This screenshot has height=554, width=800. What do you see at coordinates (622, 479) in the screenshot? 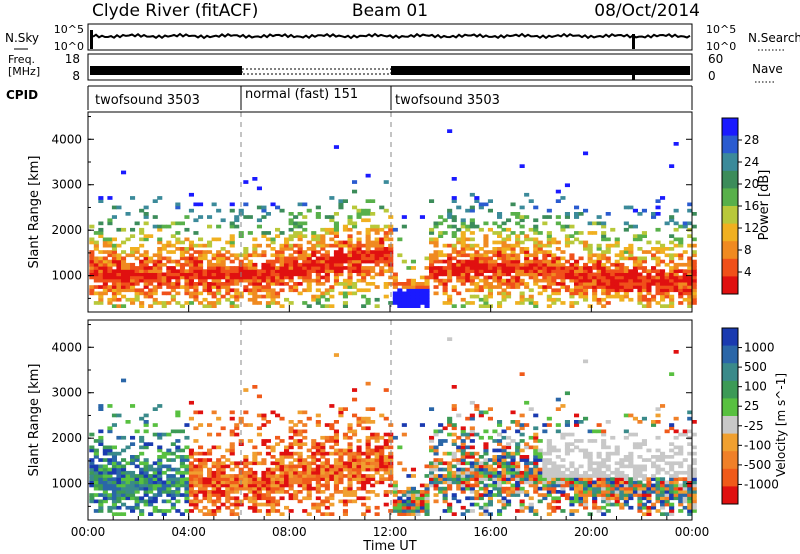
I see `velocity-cell-1901` at bounding box center [622, 479].